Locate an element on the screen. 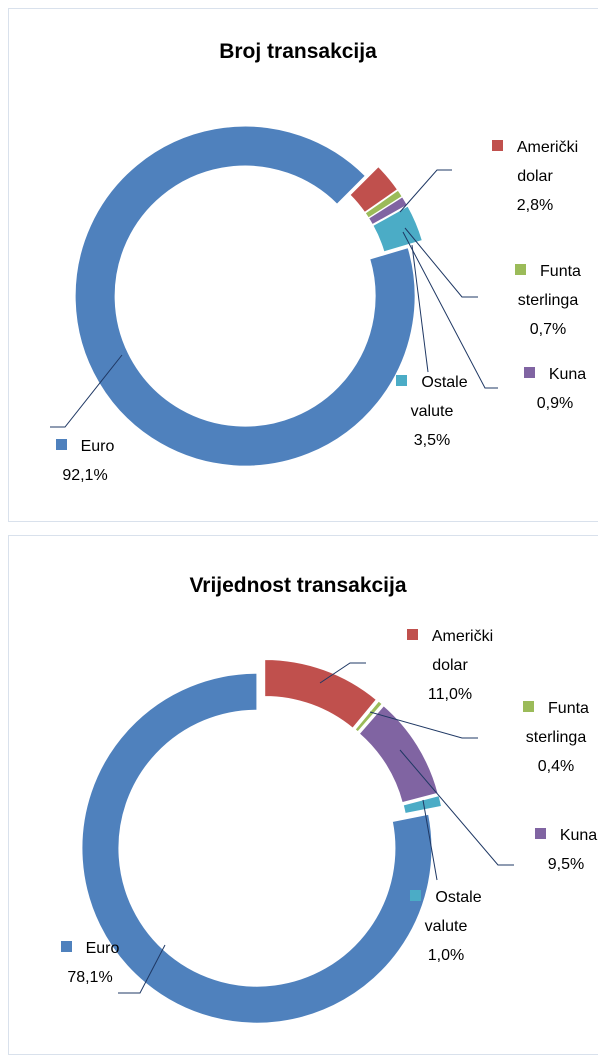  value-label: 0,7% is located at coordinates (548, 329).